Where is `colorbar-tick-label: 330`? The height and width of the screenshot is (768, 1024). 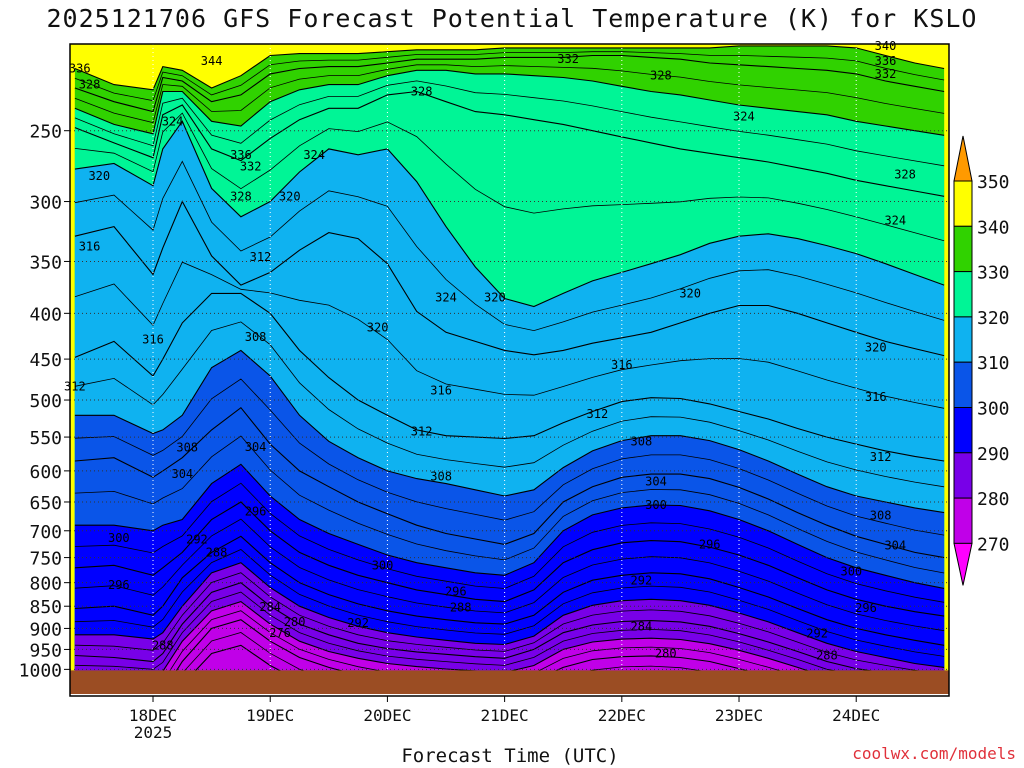
colorbar-tick-label: 330 is located at coordinates (993, 273).